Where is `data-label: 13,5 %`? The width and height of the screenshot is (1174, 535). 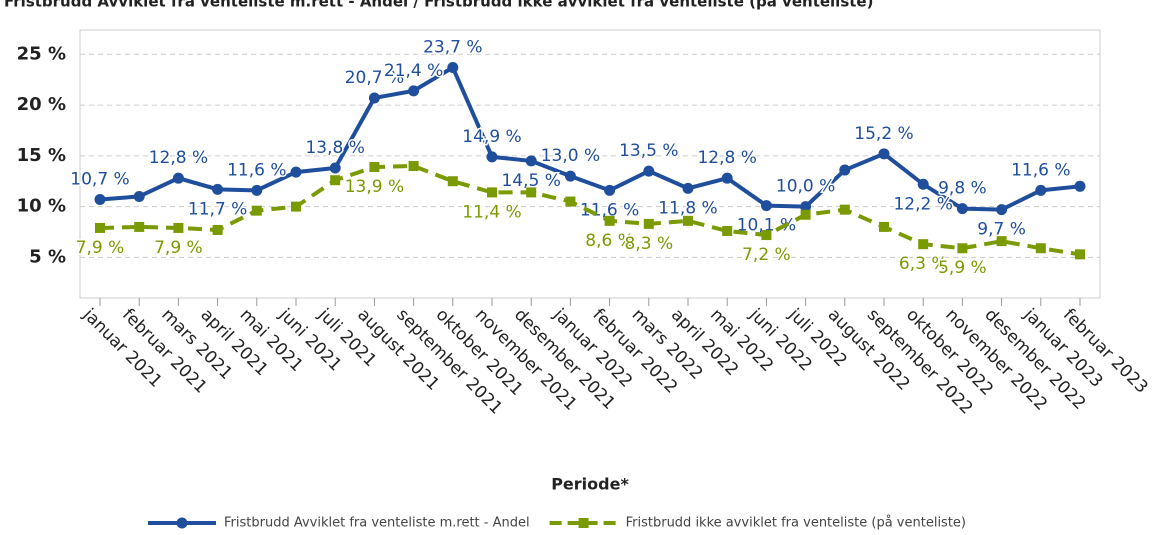 data-label: 13,5 % is located at coordinates (648, 151).